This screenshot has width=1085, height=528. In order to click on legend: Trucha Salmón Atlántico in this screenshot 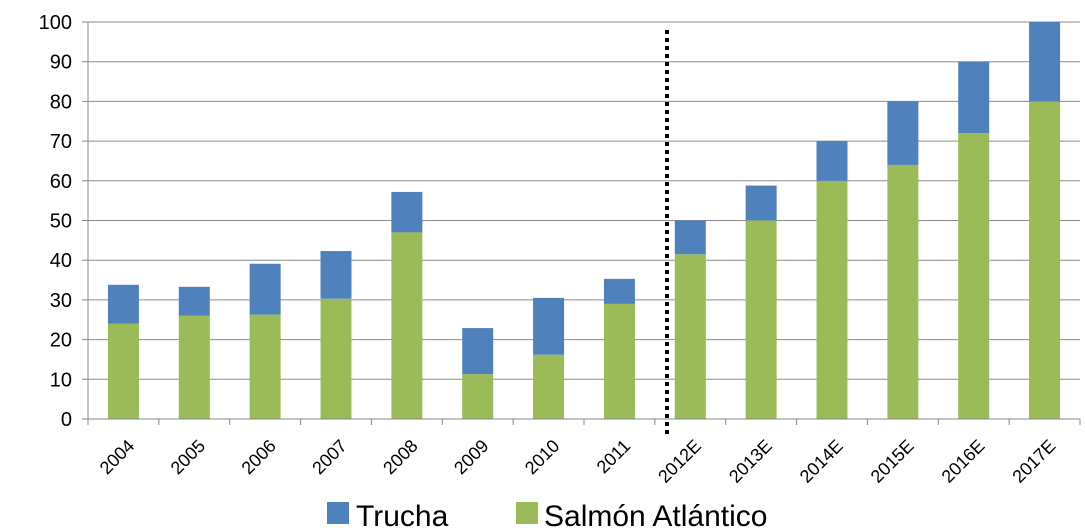, I will do `click(547, 514)`.